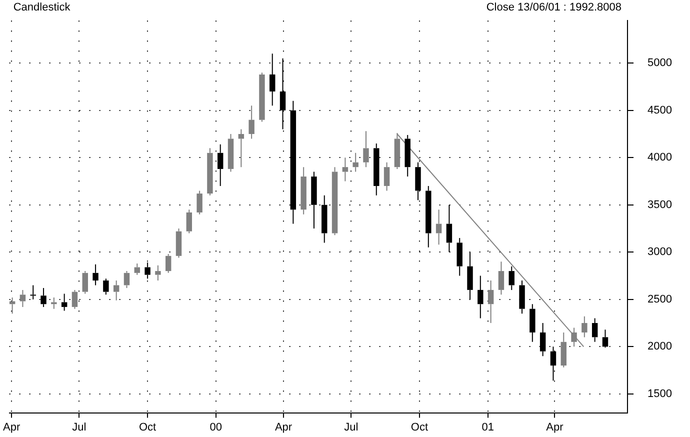  I want to click on x-tick-label: 01, so click(488, 427).